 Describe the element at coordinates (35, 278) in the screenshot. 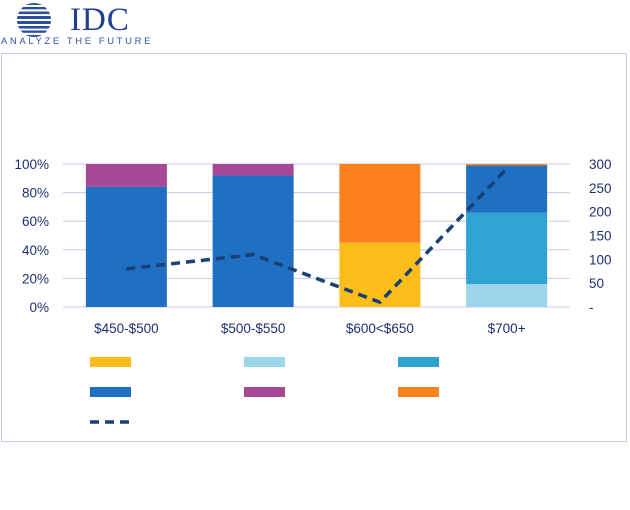

I see `y-left-tick-label: 20%` at that location.